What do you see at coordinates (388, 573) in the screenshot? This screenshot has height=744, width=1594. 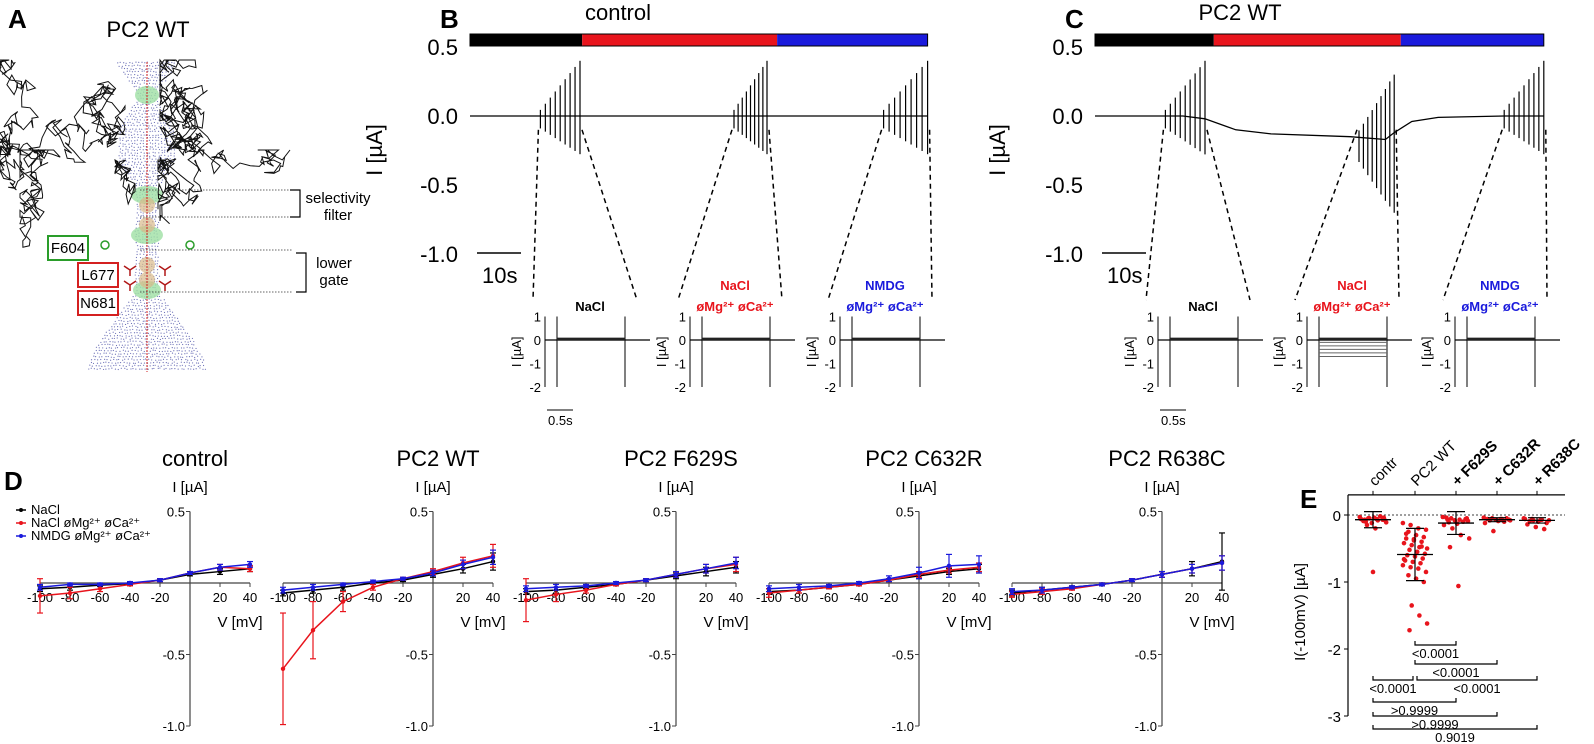 I see `iv-series-line` at bounding box center [388, 573].